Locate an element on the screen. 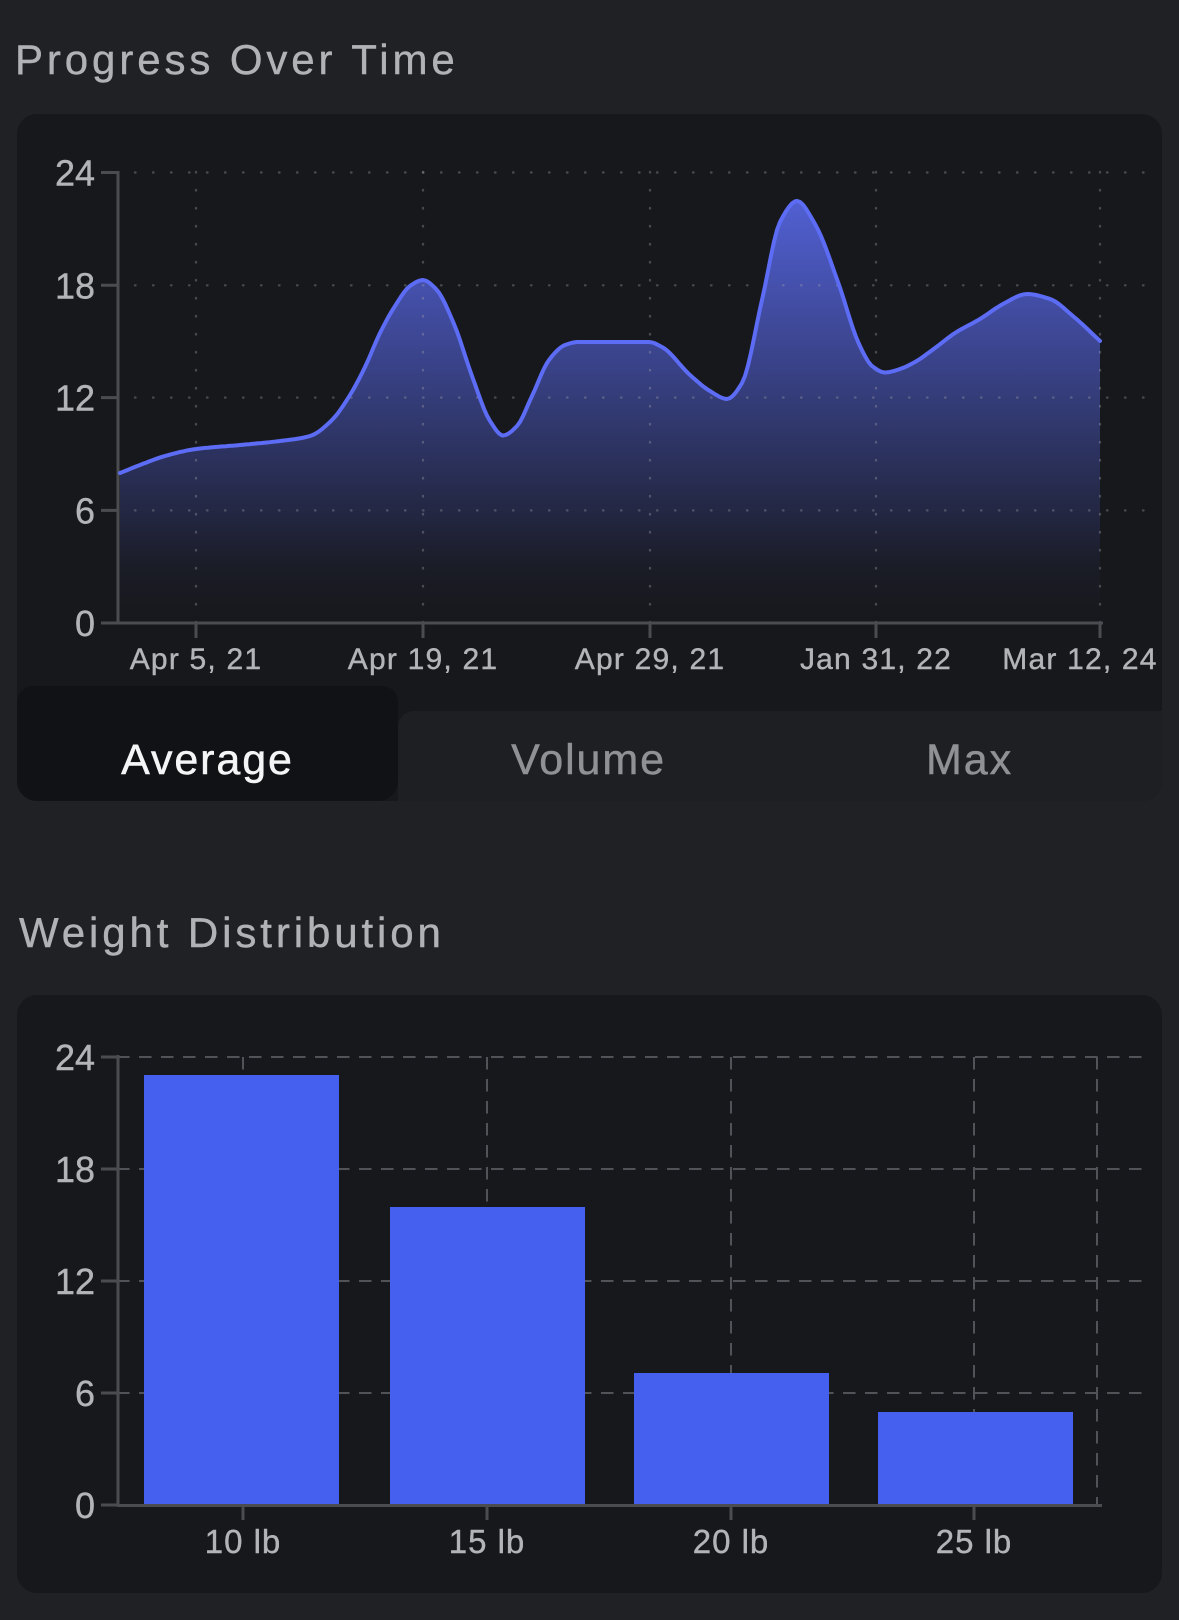 Image resolution: width=1179 pixels, height=1620 pixels. svg-text: 20 lb is located at coordinates (731, 1541).